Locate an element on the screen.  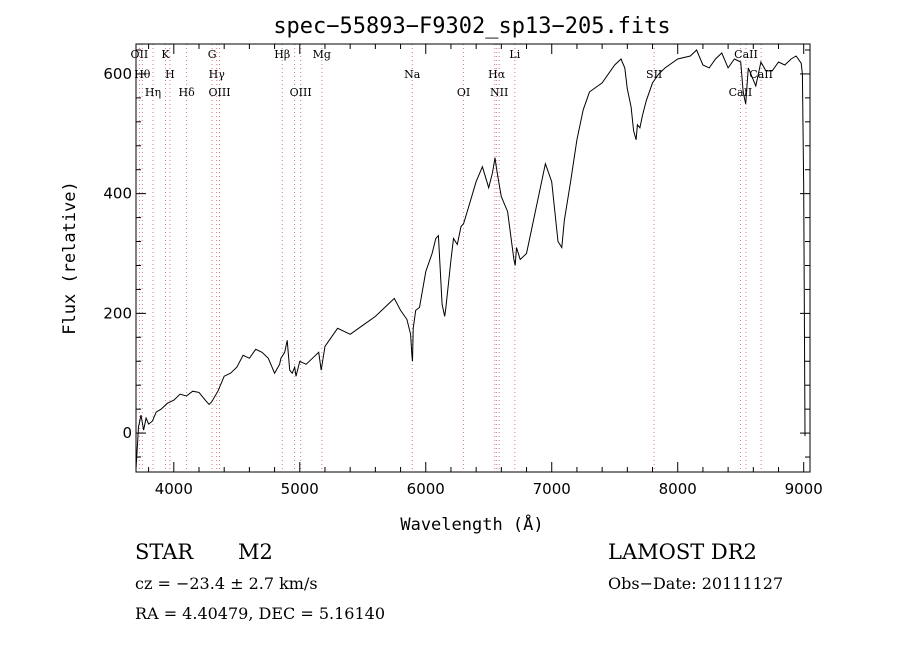
spectral-line-label: Hα is located at coordinates (497, 74).